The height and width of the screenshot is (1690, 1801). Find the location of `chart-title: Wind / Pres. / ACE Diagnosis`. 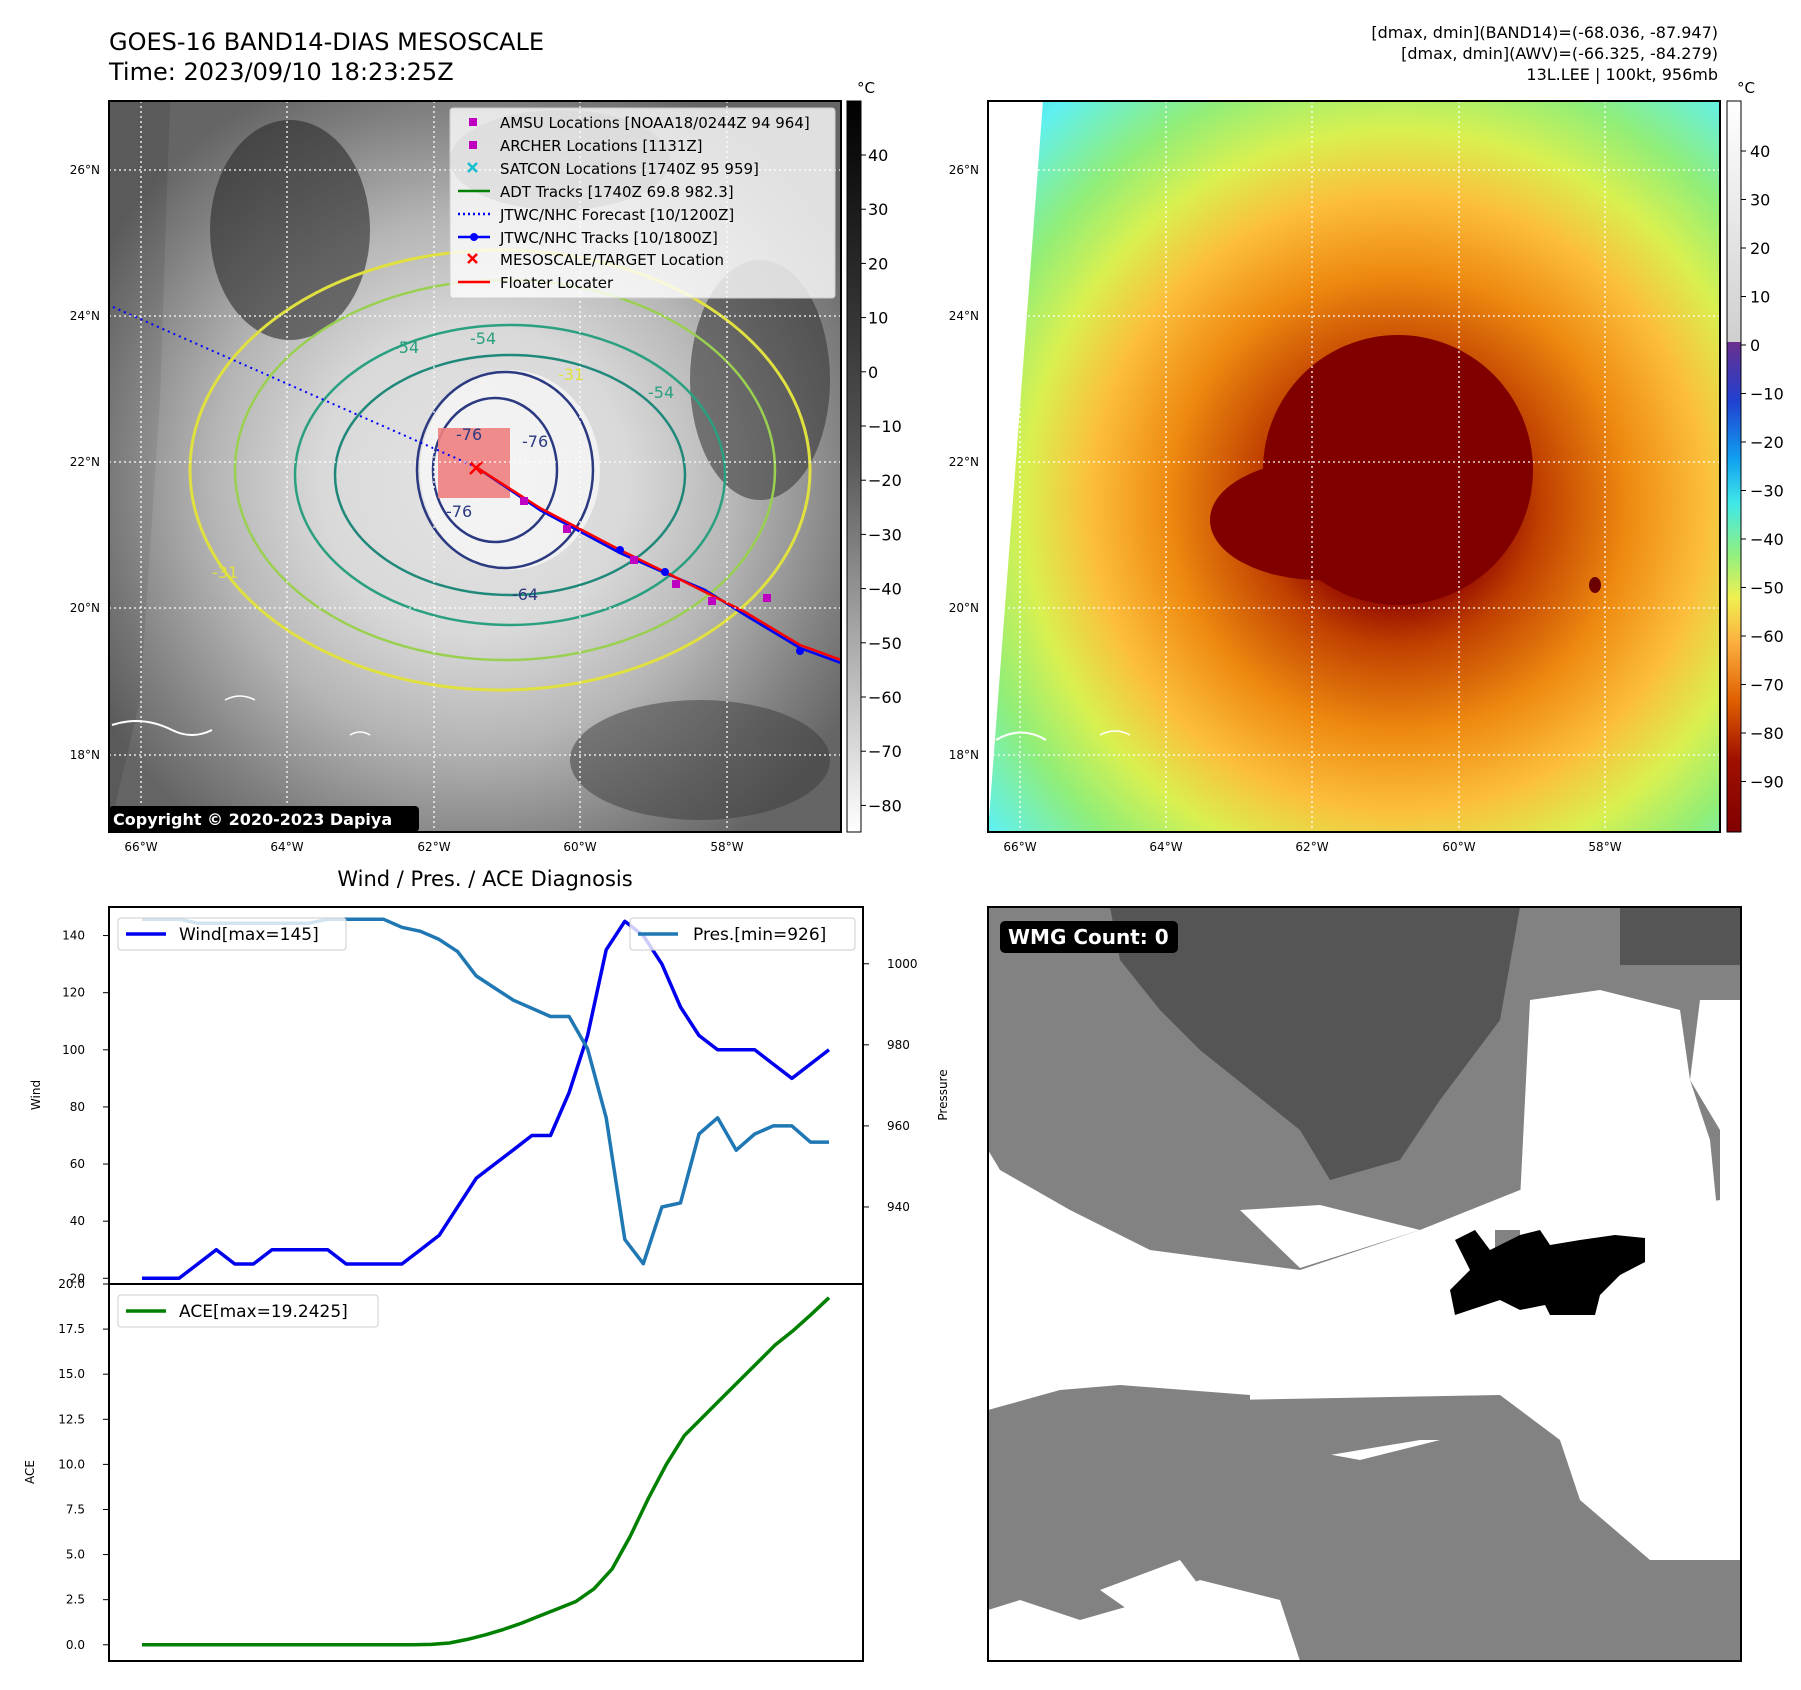

chart-title: Wind / Pres. / ACE Diagnosis is located at coordinates (484, 879).